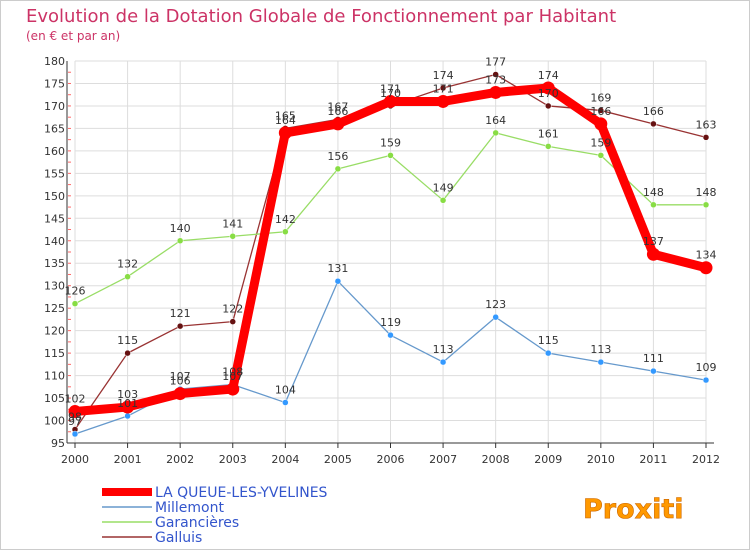 Image resolution: width=750 pixels, height=555 pixels. What do you see at coordinates (338, 459) in the screenshot?
I see `x-tick-label: 2005` at bounding box center [338, 459].